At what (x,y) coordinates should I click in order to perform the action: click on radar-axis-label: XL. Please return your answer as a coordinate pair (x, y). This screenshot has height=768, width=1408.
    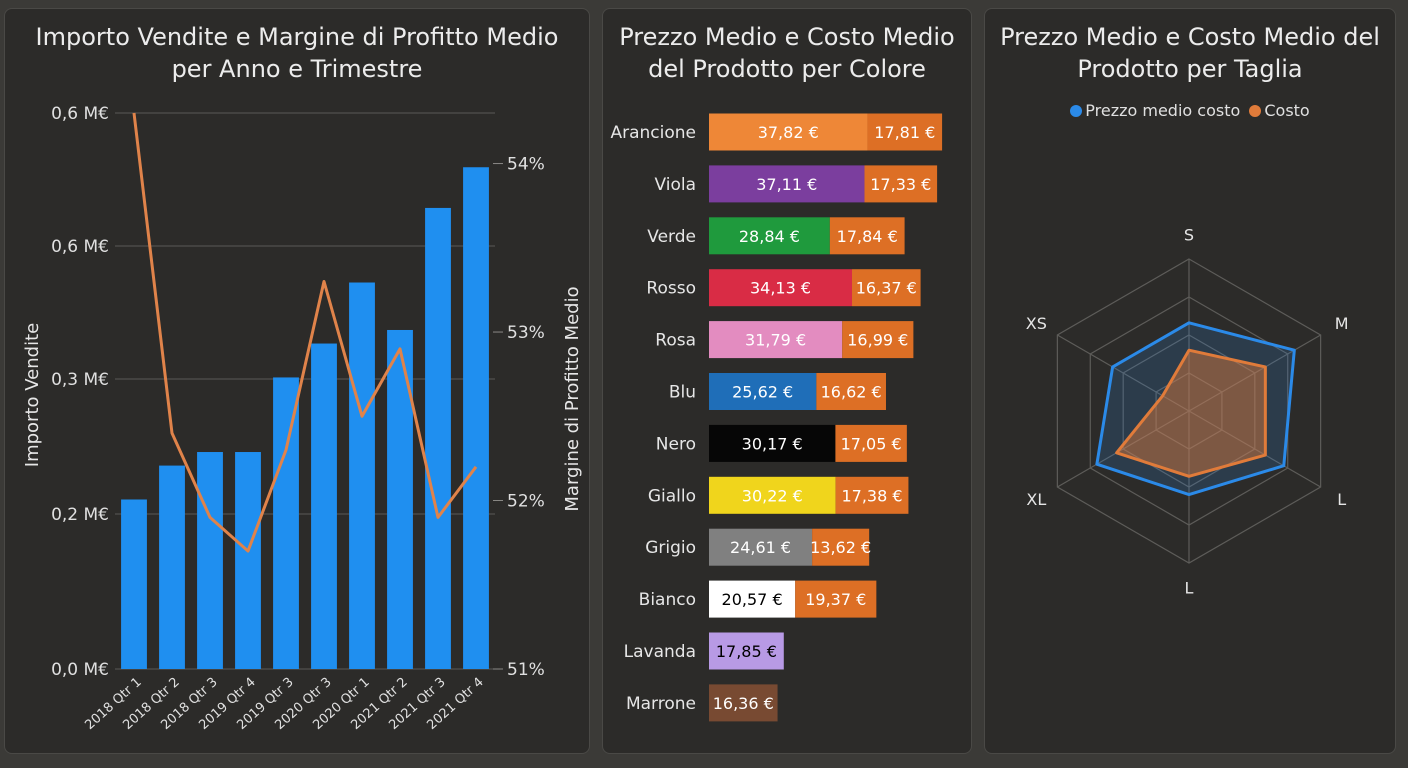
    Looking at the image, I should click on (1036, 499).